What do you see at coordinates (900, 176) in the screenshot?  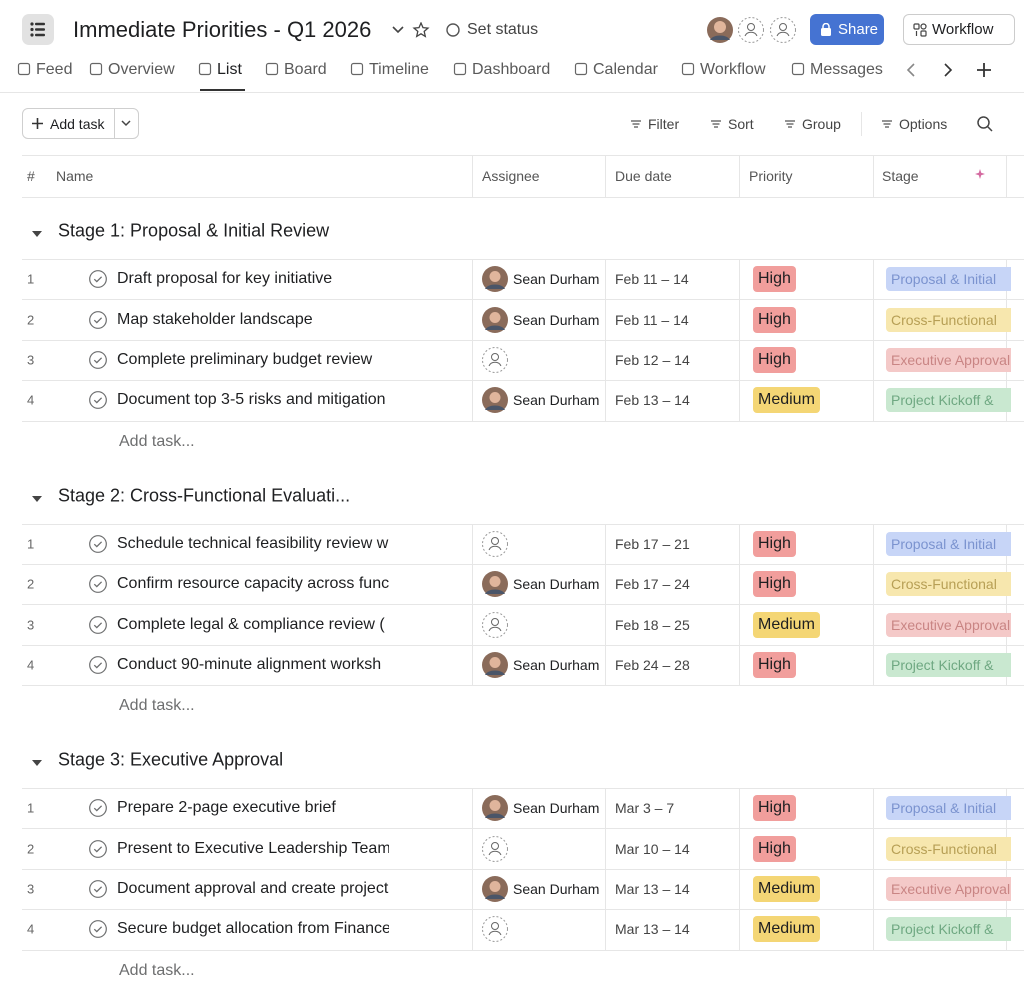 I see `column-header: Stage` at bounding box center [900, 176].